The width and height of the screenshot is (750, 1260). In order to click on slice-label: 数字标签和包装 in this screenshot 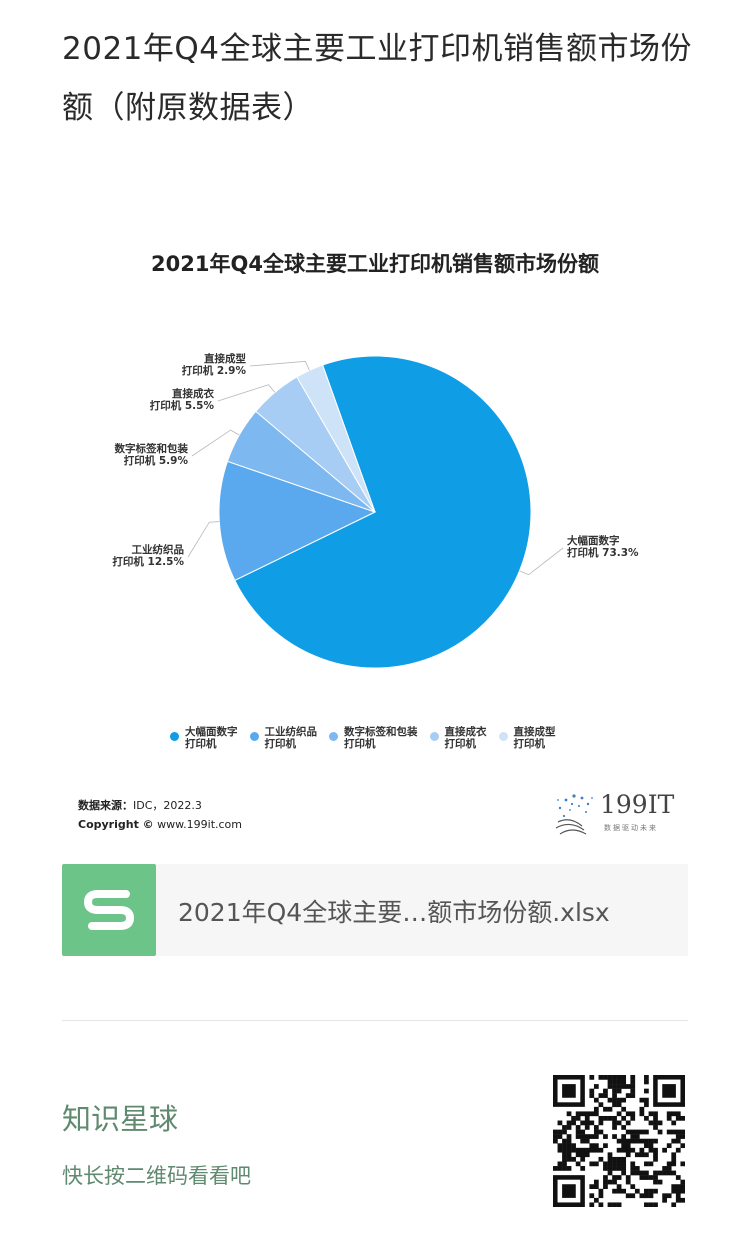, I will do `click(151, 448)`.